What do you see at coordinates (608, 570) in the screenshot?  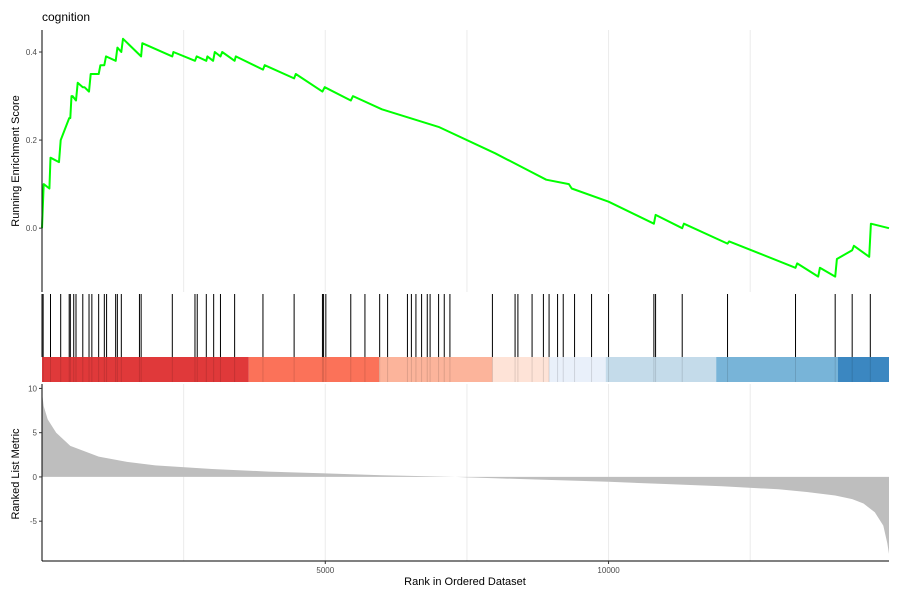 I see `x-tick-label: 10000` at bounding box center [608, 570].